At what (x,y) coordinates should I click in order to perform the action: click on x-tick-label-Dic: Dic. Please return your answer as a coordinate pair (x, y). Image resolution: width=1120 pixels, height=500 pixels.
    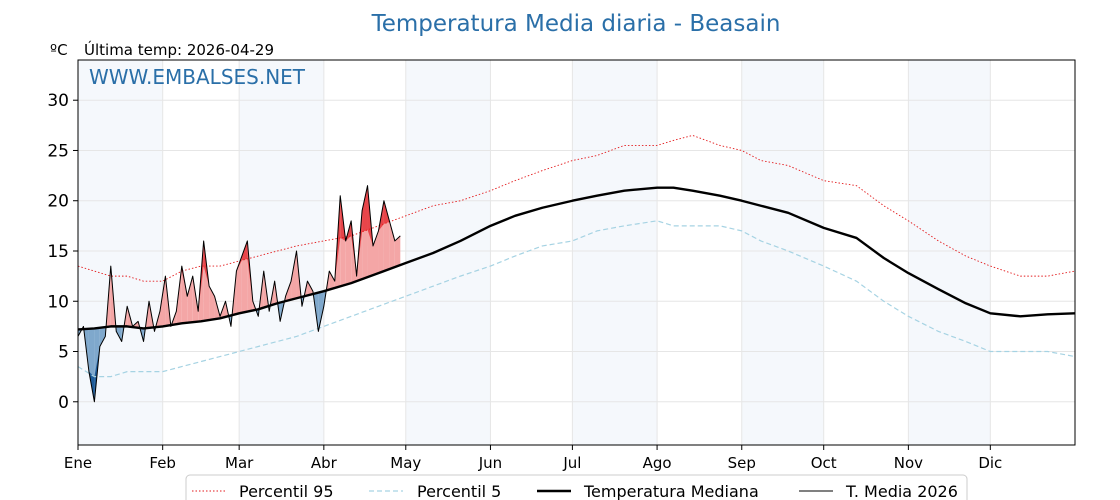
    Looking at the image, I should click on (990, 463).